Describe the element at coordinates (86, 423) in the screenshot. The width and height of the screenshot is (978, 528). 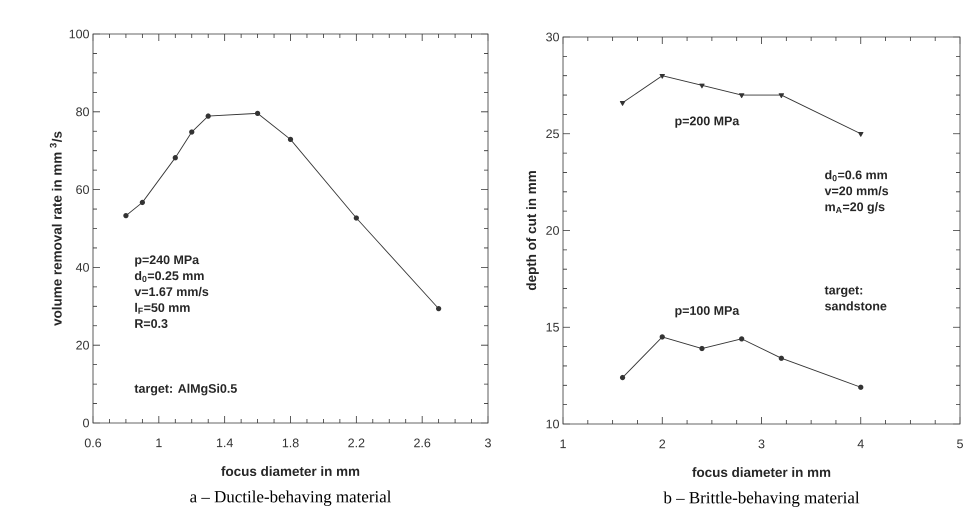
I see `y-tick-label: 0` at that location.